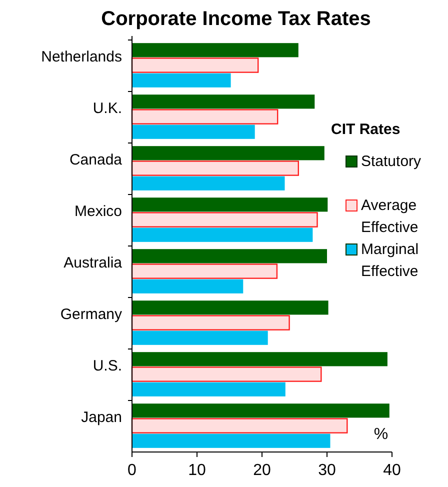  I want to click on x-tick-label: 40, so click(392, 470).